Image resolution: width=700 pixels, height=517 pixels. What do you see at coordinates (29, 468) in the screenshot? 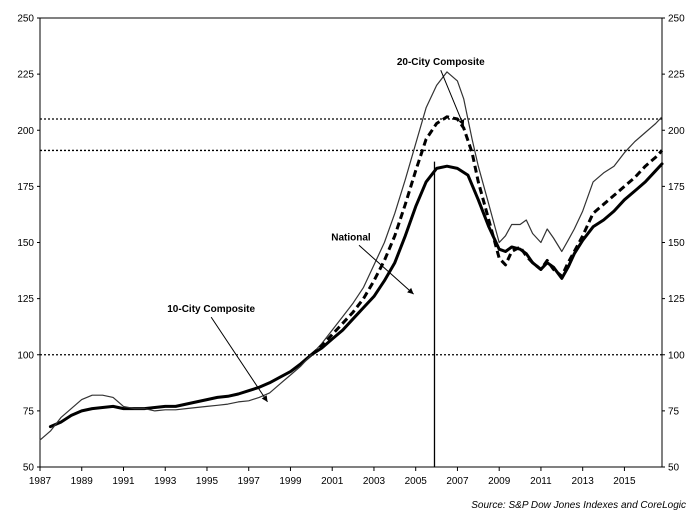
I see `y-tick-label-left: 50` at bounding box center [29, 468].